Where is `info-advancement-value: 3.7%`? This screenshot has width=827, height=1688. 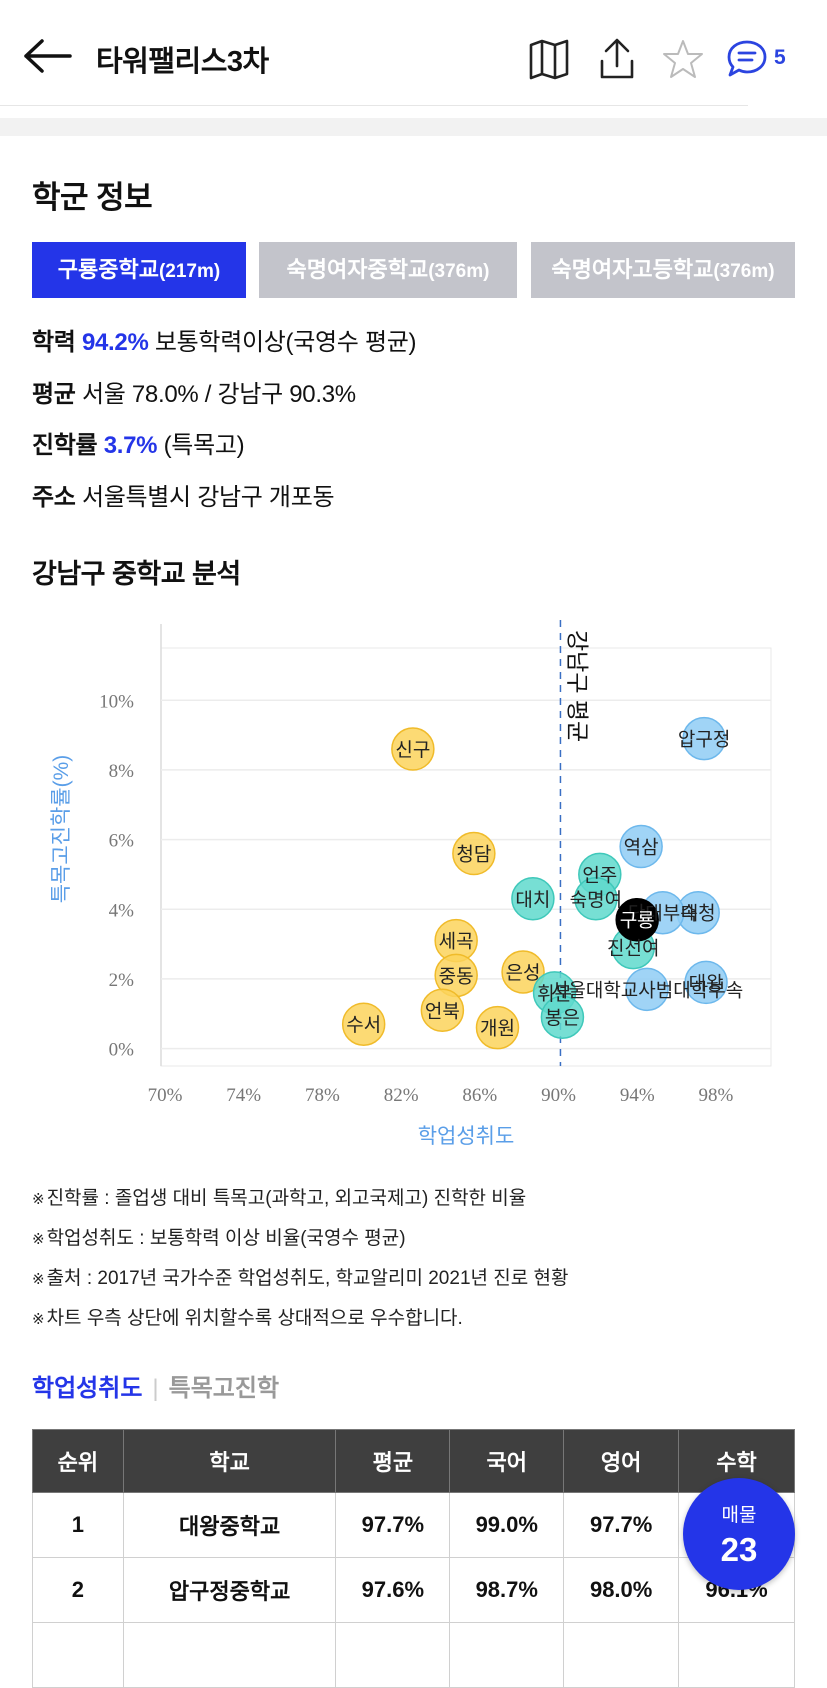 info-advancement-value: 3.7% is located at coordinates (130, 445).